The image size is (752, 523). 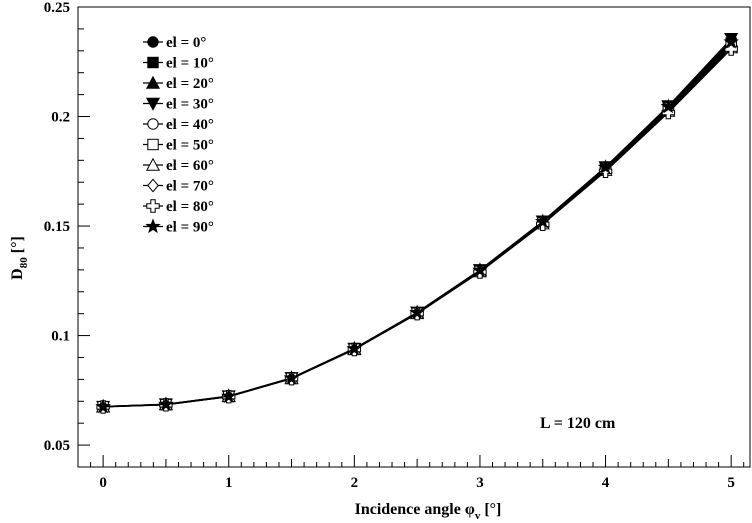 What do you see at coordinates (606, 483) in the screenshot?
I see `x-tick-label: 4` at bounding box center [606, 483].